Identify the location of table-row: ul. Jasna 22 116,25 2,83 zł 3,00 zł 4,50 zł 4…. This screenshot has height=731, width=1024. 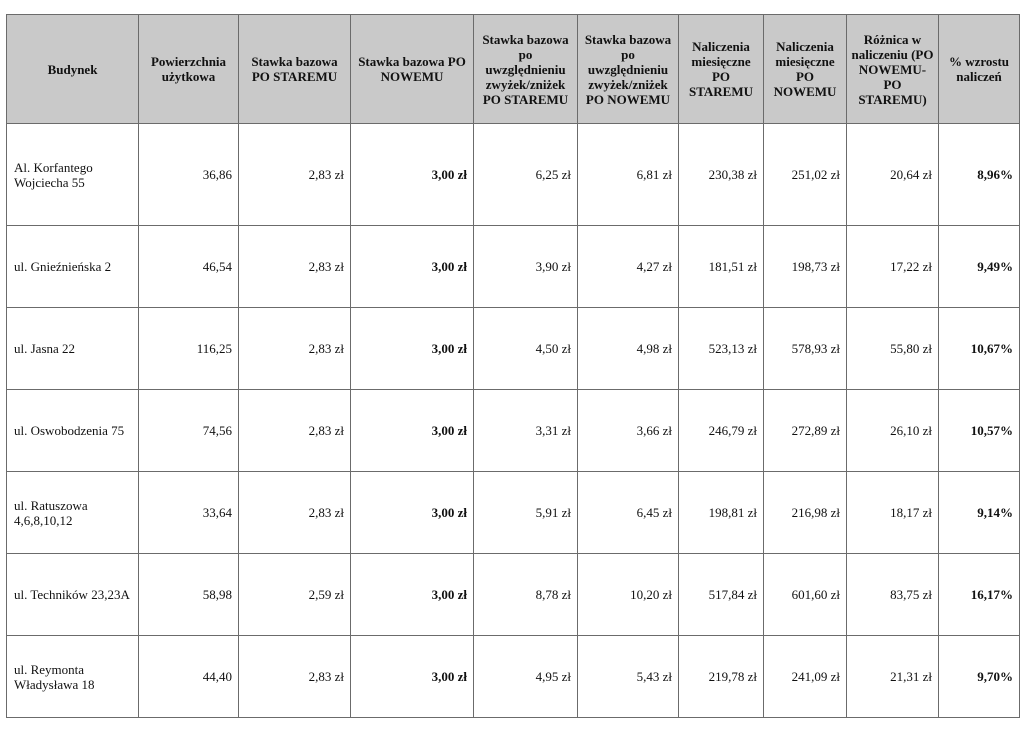
(513, 348).